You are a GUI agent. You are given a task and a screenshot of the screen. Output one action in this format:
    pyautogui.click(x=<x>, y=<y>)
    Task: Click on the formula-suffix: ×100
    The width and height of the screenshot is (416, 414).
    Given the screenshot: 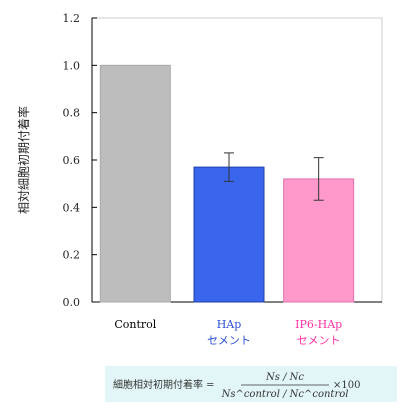 What is the action you would take?
    pyautogui.click(x=346, y=385)
    